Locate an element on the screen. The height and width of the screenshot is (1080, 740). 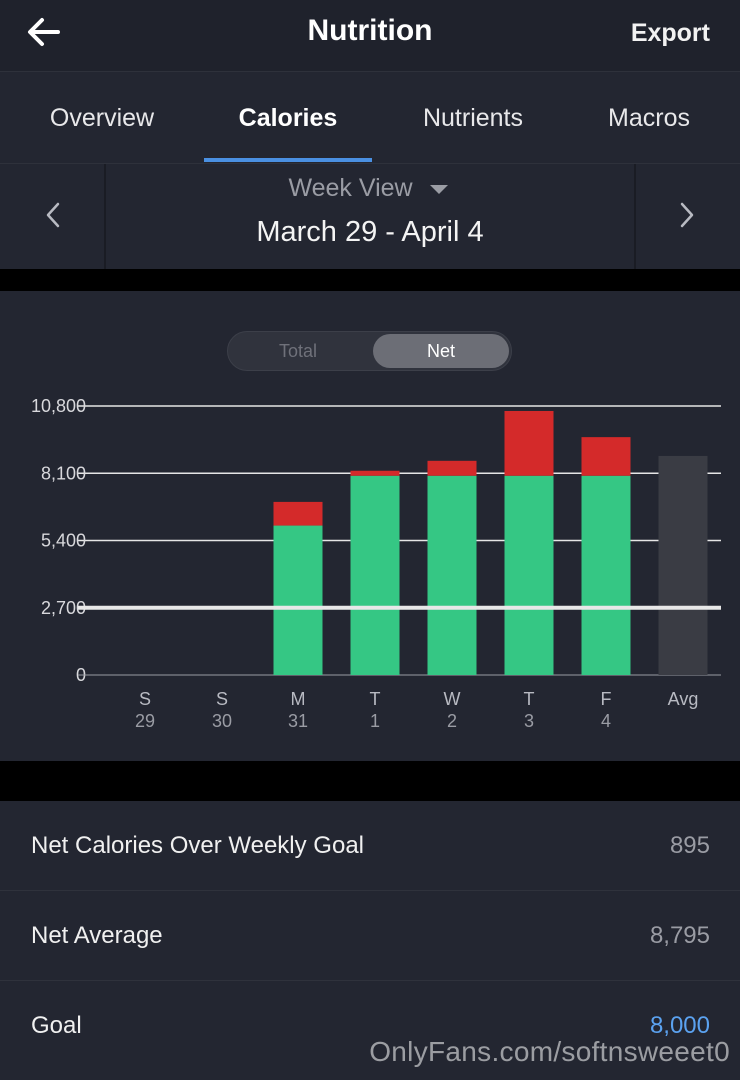
tab-nutrients: Nutrients is located at coordinates (473, 118).